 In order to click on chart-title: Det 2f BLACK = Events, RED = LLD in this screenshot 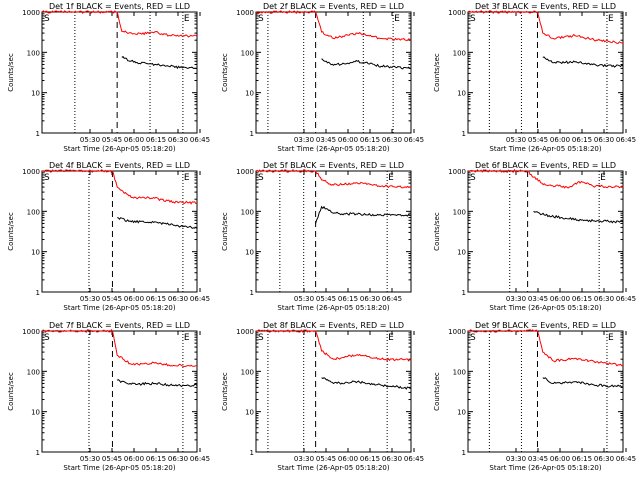, I will do `click(333, 6)`.